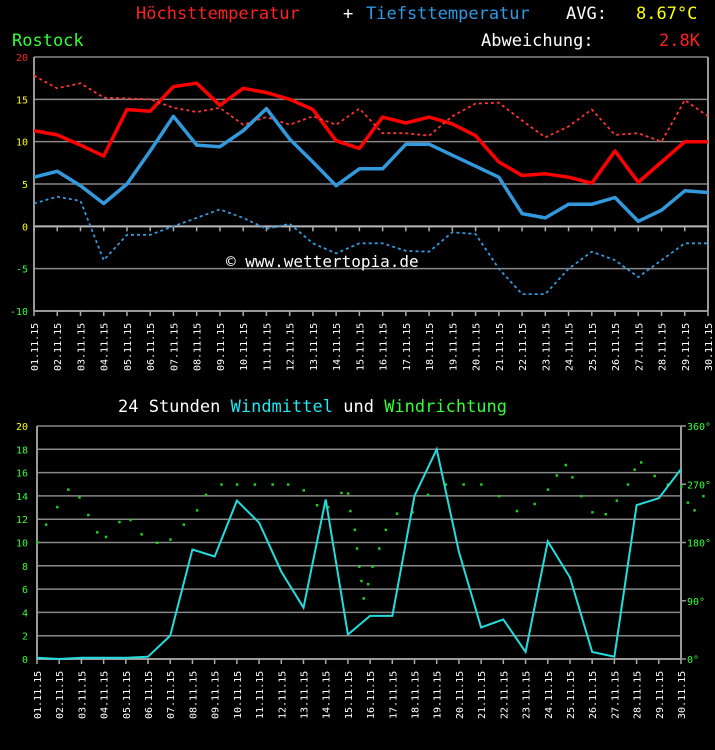 The height and width of the screenshot is (750, 715). I want to click on y-tick-label: 20, so click(22, 58).